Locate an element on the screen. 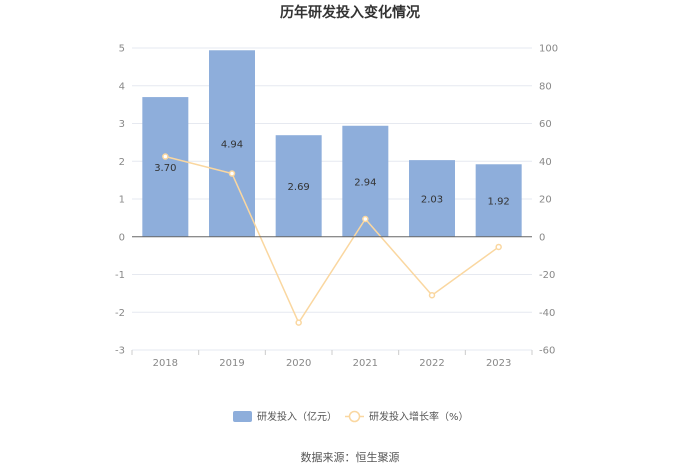 Image resolution: width=700 pixels, height=474 pixels. x-tick-label: 2021 is located at coordinates (365, 363).